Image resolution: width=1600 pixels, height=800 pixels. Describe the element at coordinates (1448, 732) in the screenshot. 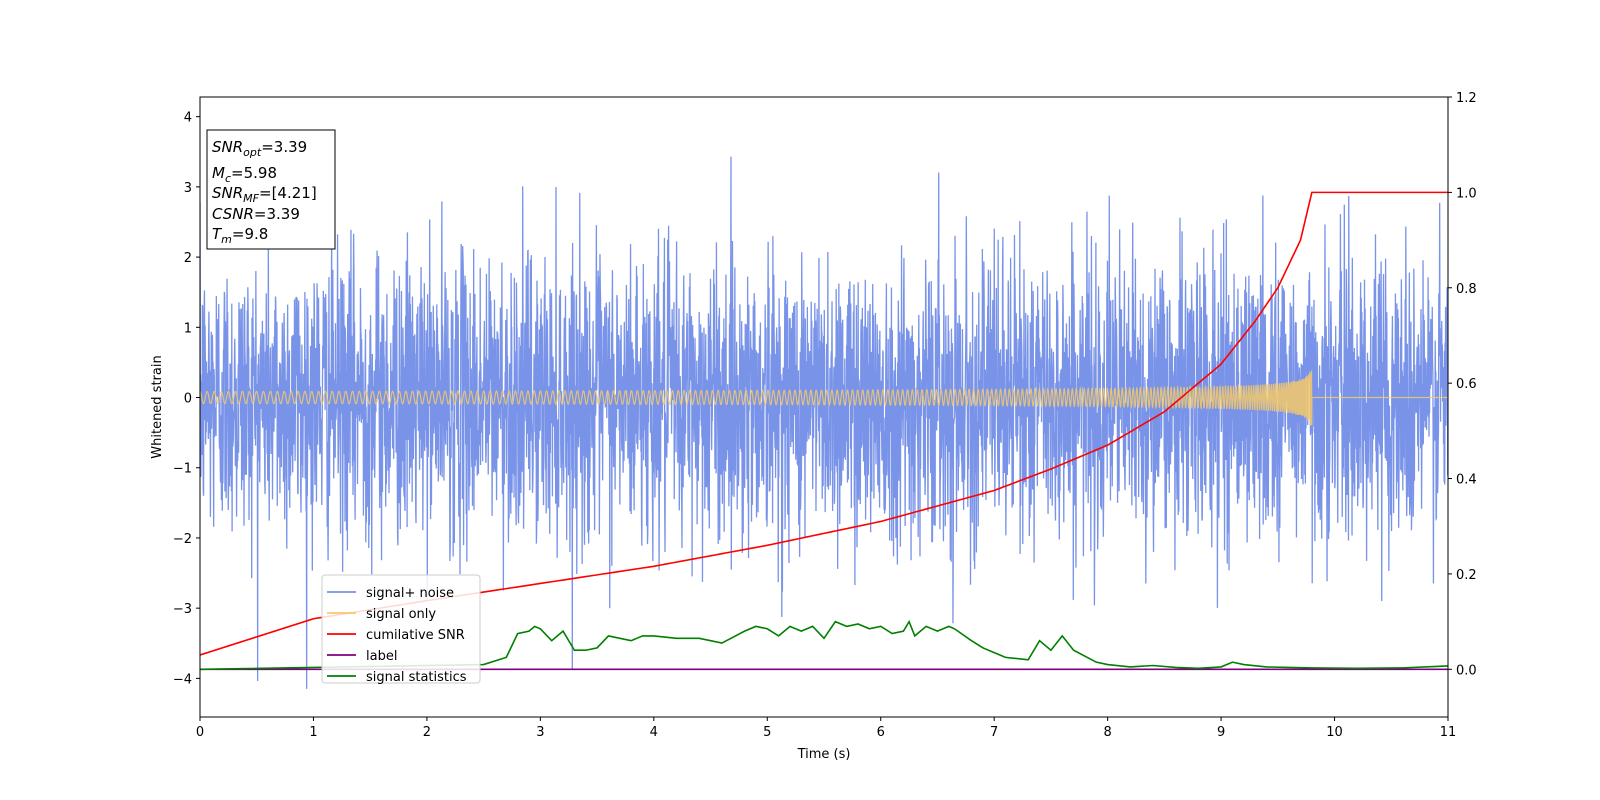

I see `x-tick-label: 11` at that location.